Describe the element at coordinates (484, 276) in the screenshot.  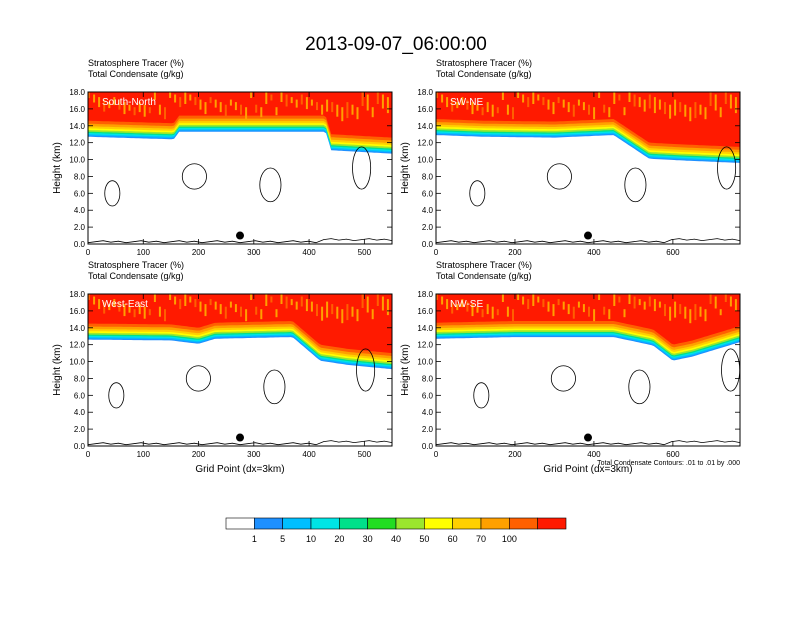
I see `panel-subtitle: Total Condensate (g/kg)` at that location.